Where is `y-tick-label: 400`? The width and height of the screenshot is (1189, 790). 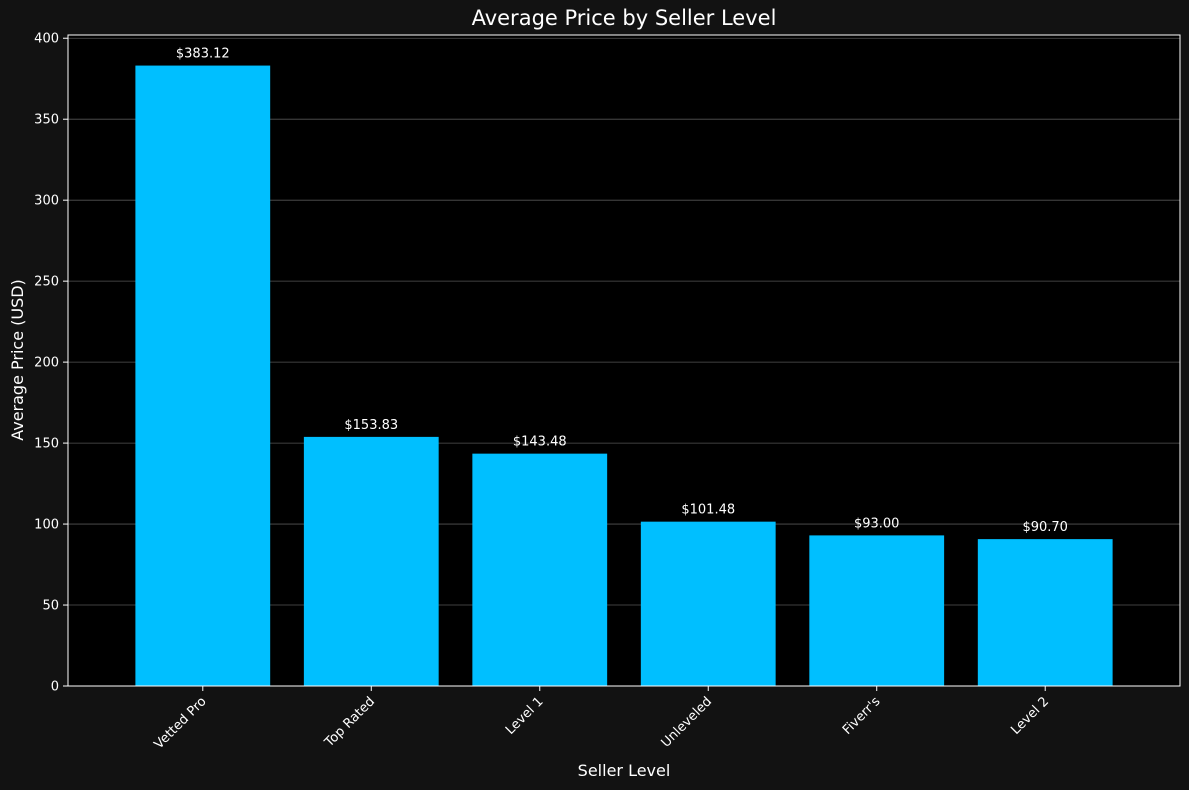 y-tick-label: 400 is located at coordinates (46, 39).